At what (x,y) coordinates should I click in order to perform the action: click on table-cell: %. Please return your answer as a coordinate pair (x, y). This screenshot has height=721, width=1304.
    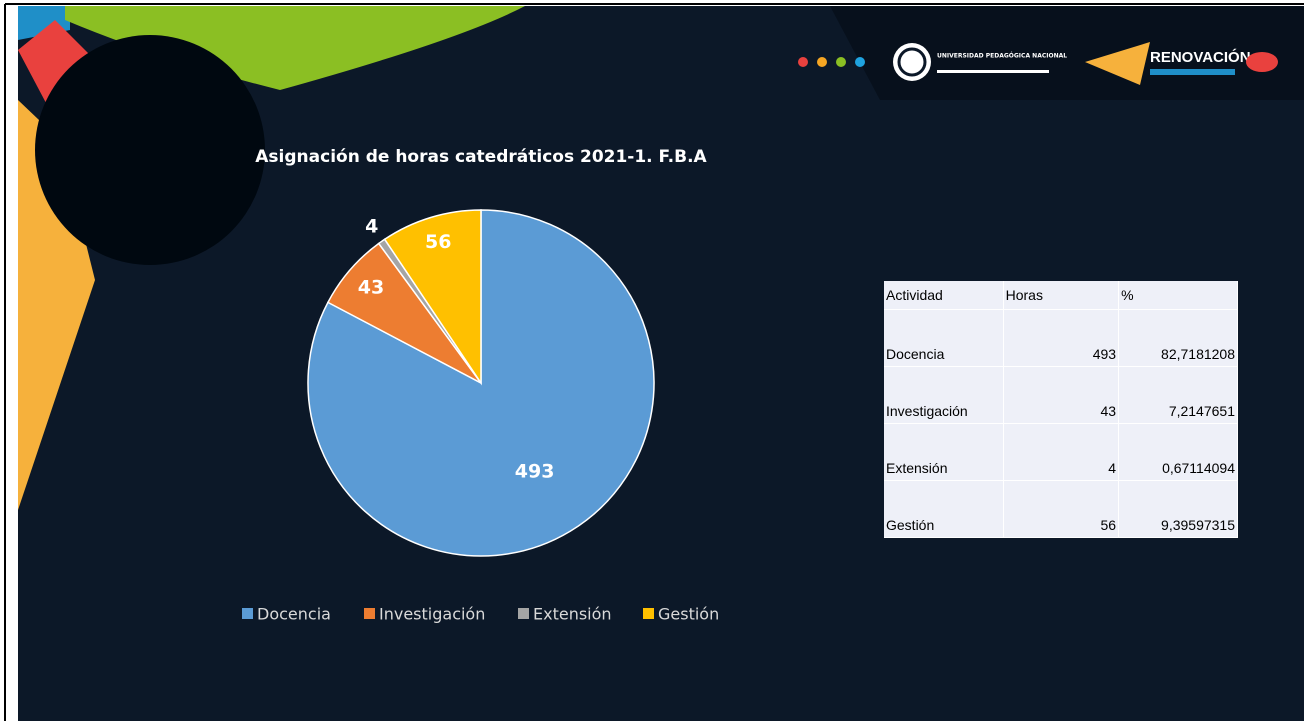
    Looking at the image, I should click on (1178, 295).